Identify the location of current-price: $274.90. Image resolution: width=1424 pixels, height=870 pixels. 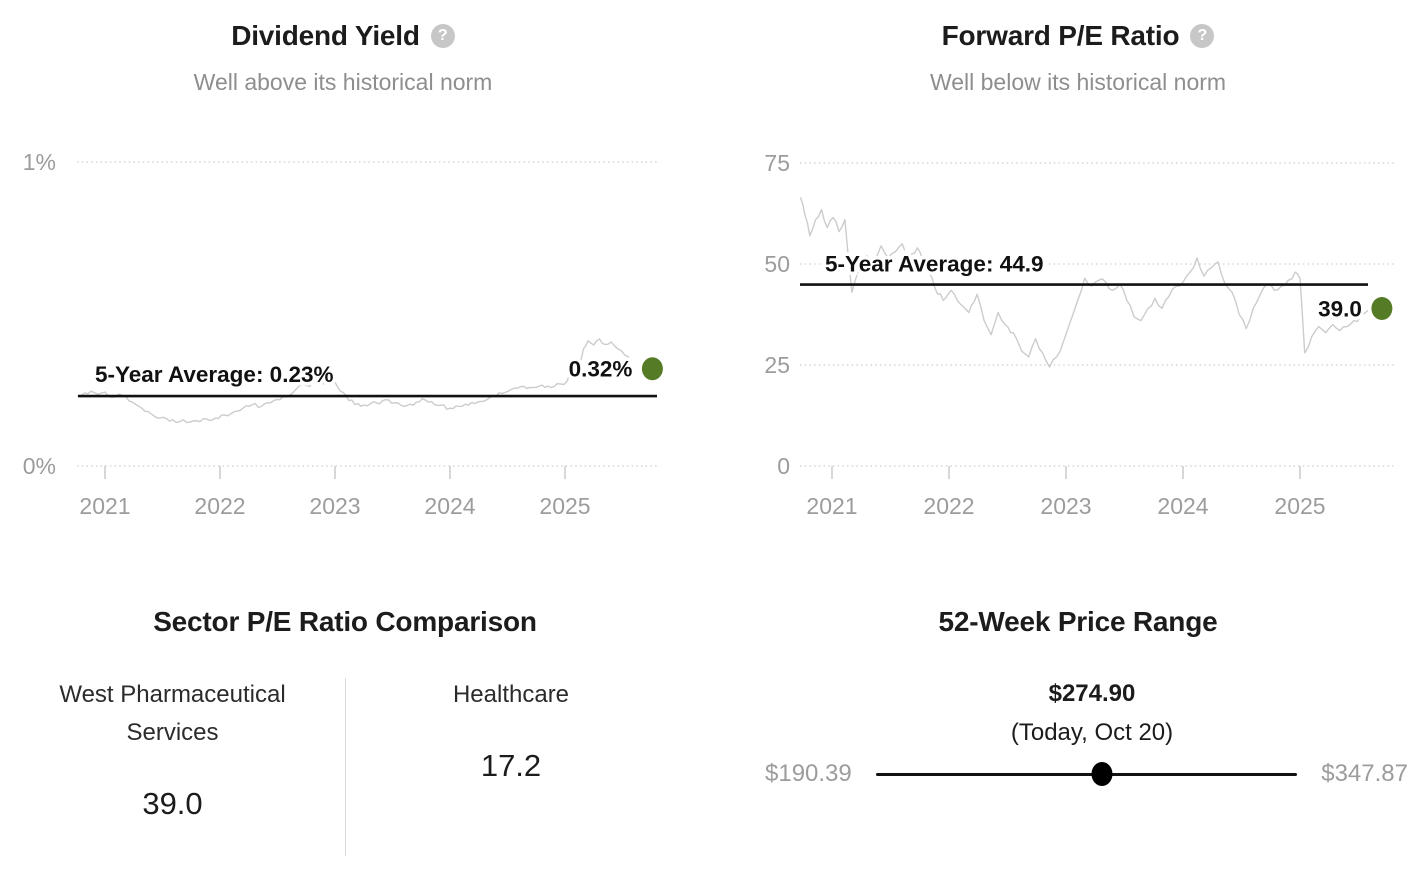
(1092, 693).